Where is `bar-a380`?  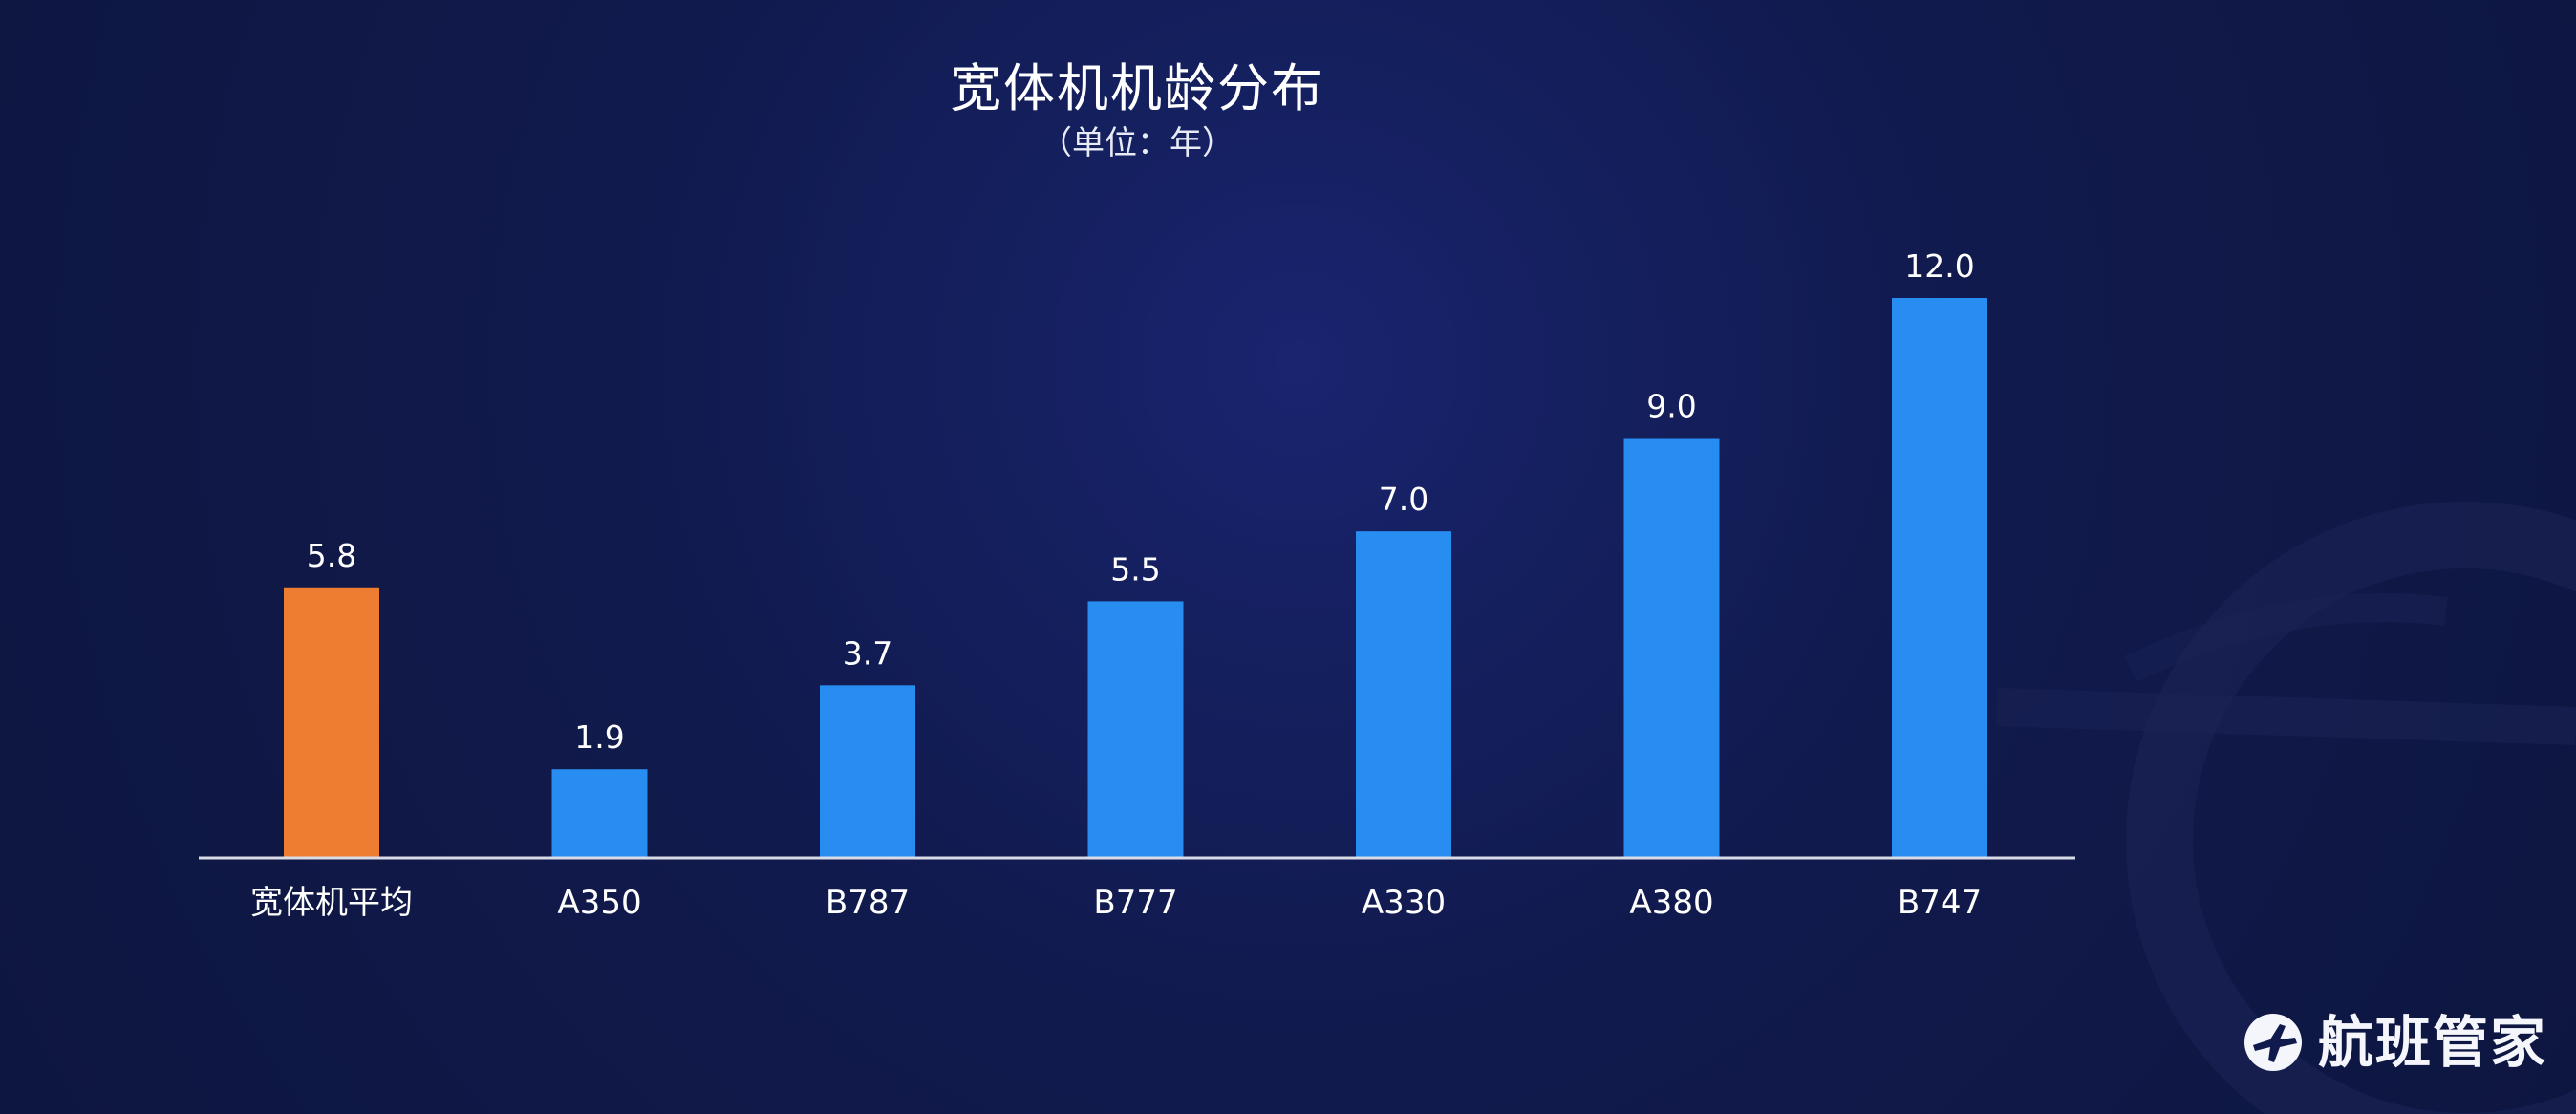 bar-a380 is located at coordinates (1671, 648).